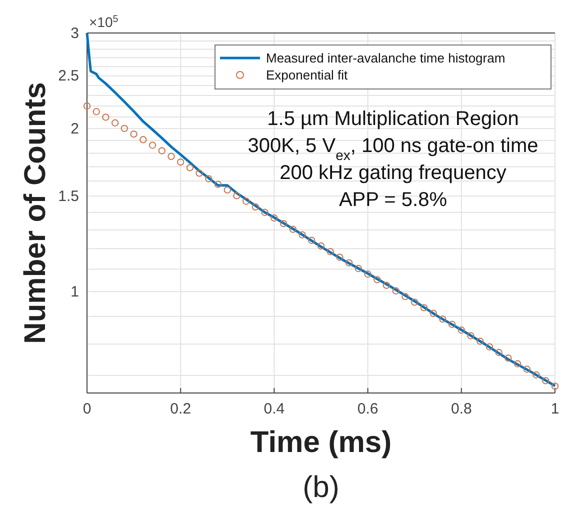 The image size is (571, 516). Describe the element at coordinates (386, 58) in the screenshot. I see `legend-label: Measured inter-avalanche time histogram` at that location.